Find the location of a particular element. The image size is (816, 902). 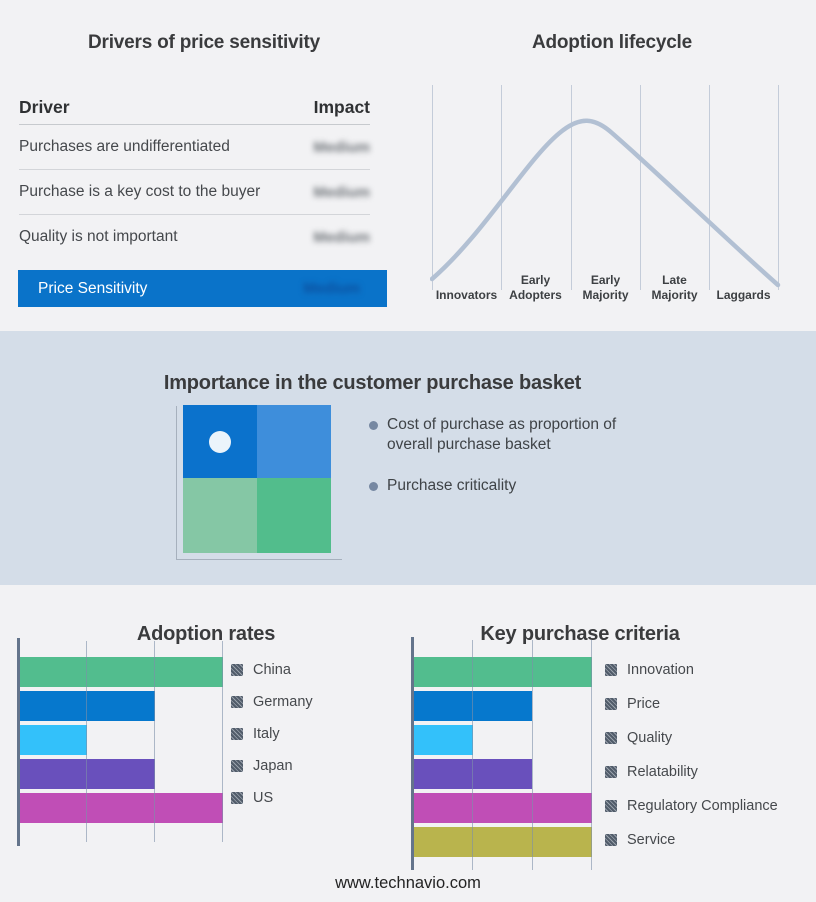

legend-item-price: Price is located at coordinates (691, 704).